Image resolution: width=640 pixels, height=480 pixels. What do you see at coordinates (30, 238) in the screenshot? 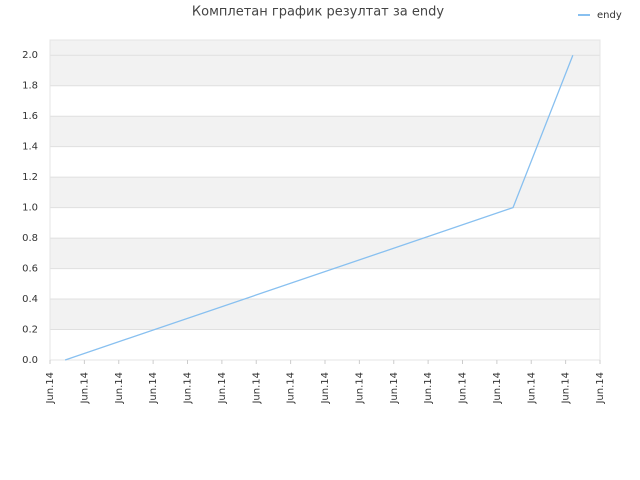
I see `y-tick-label: 0.8` at bounding box center [30, 238].